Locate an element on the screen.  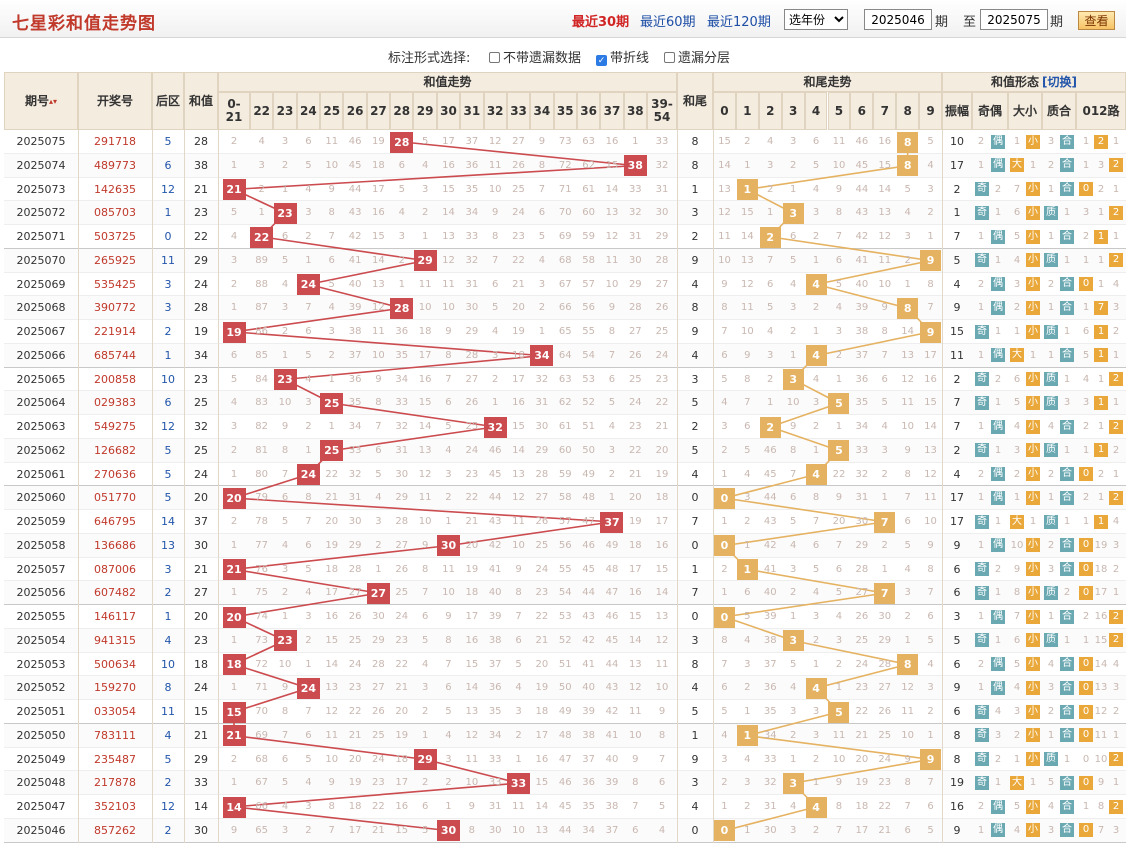
tail-miss-cell: 39 is located at coordinates (770, 616).